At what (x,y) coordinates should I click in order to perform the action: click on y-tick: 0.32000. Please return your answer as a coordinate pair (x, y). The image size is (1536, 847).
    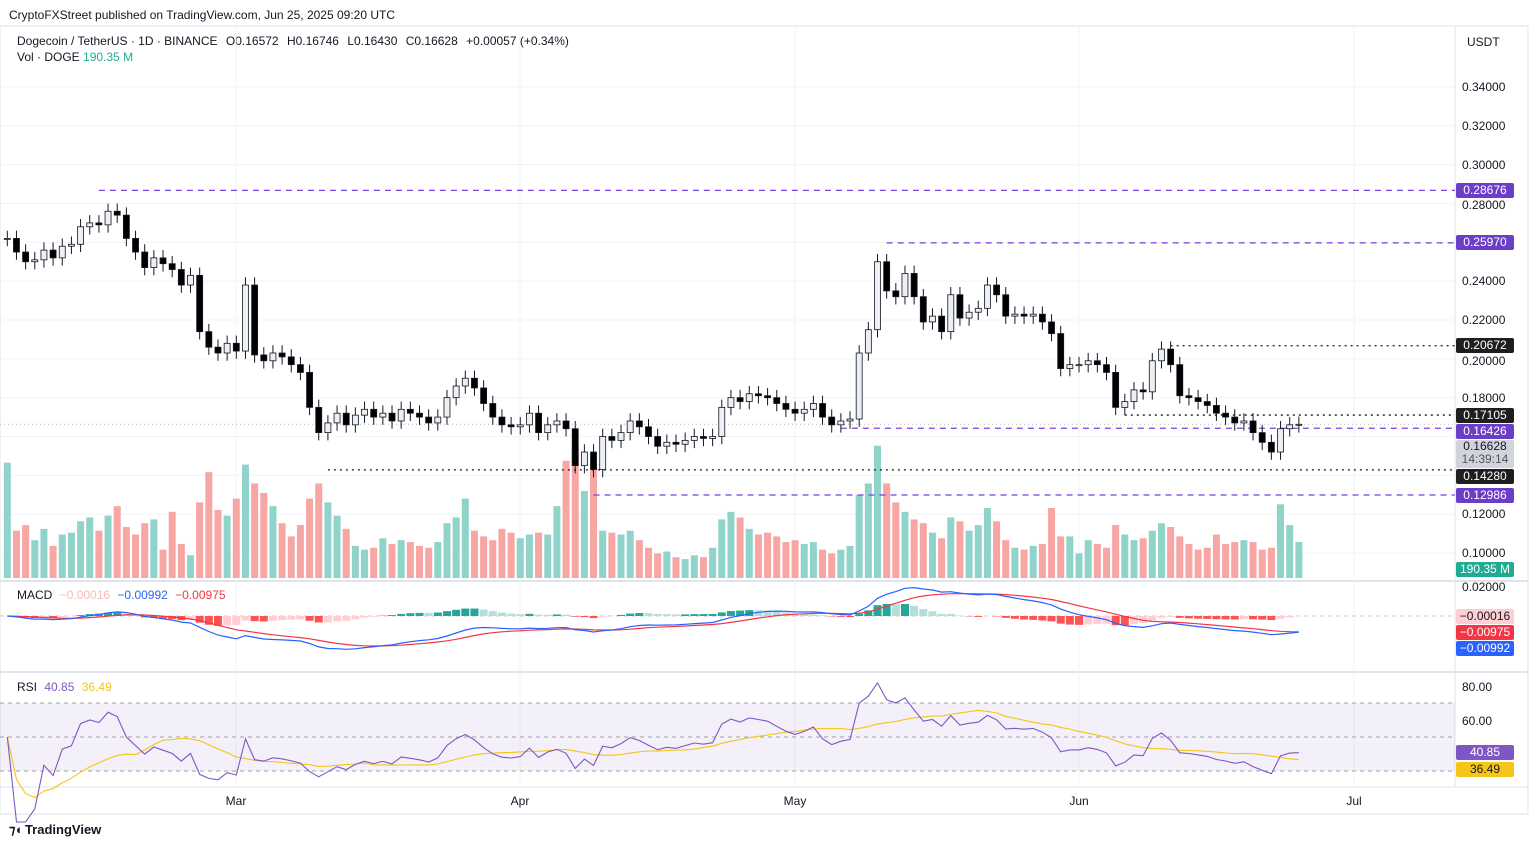
    Looking at the image, I should click on (1484, 125).